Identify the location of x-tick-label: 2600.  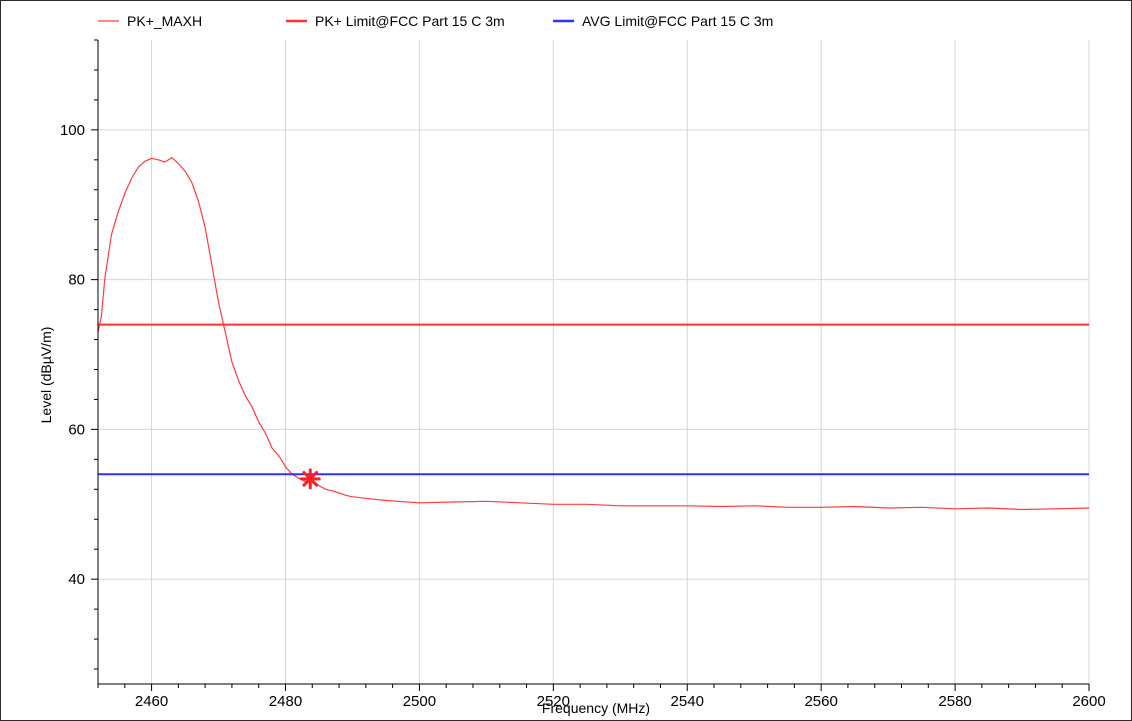
(1088, 701).